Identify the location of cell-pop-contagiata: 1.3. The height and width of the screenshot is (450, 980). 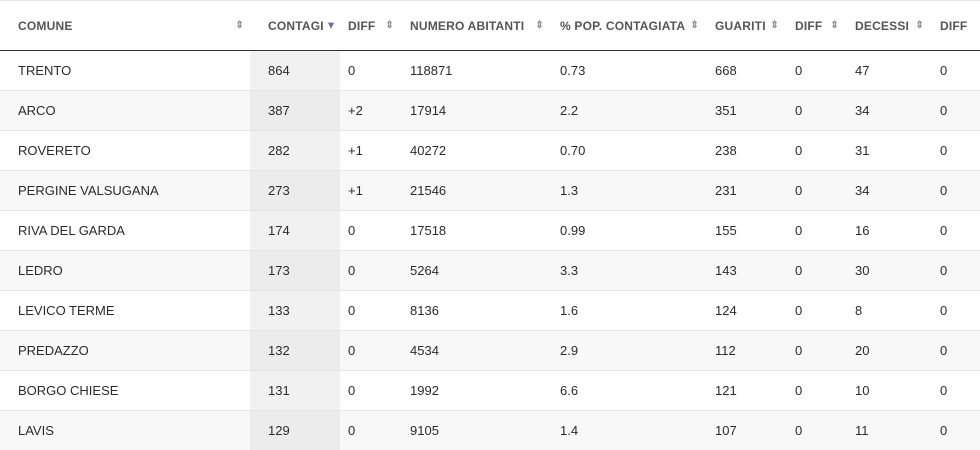
(627, 190).